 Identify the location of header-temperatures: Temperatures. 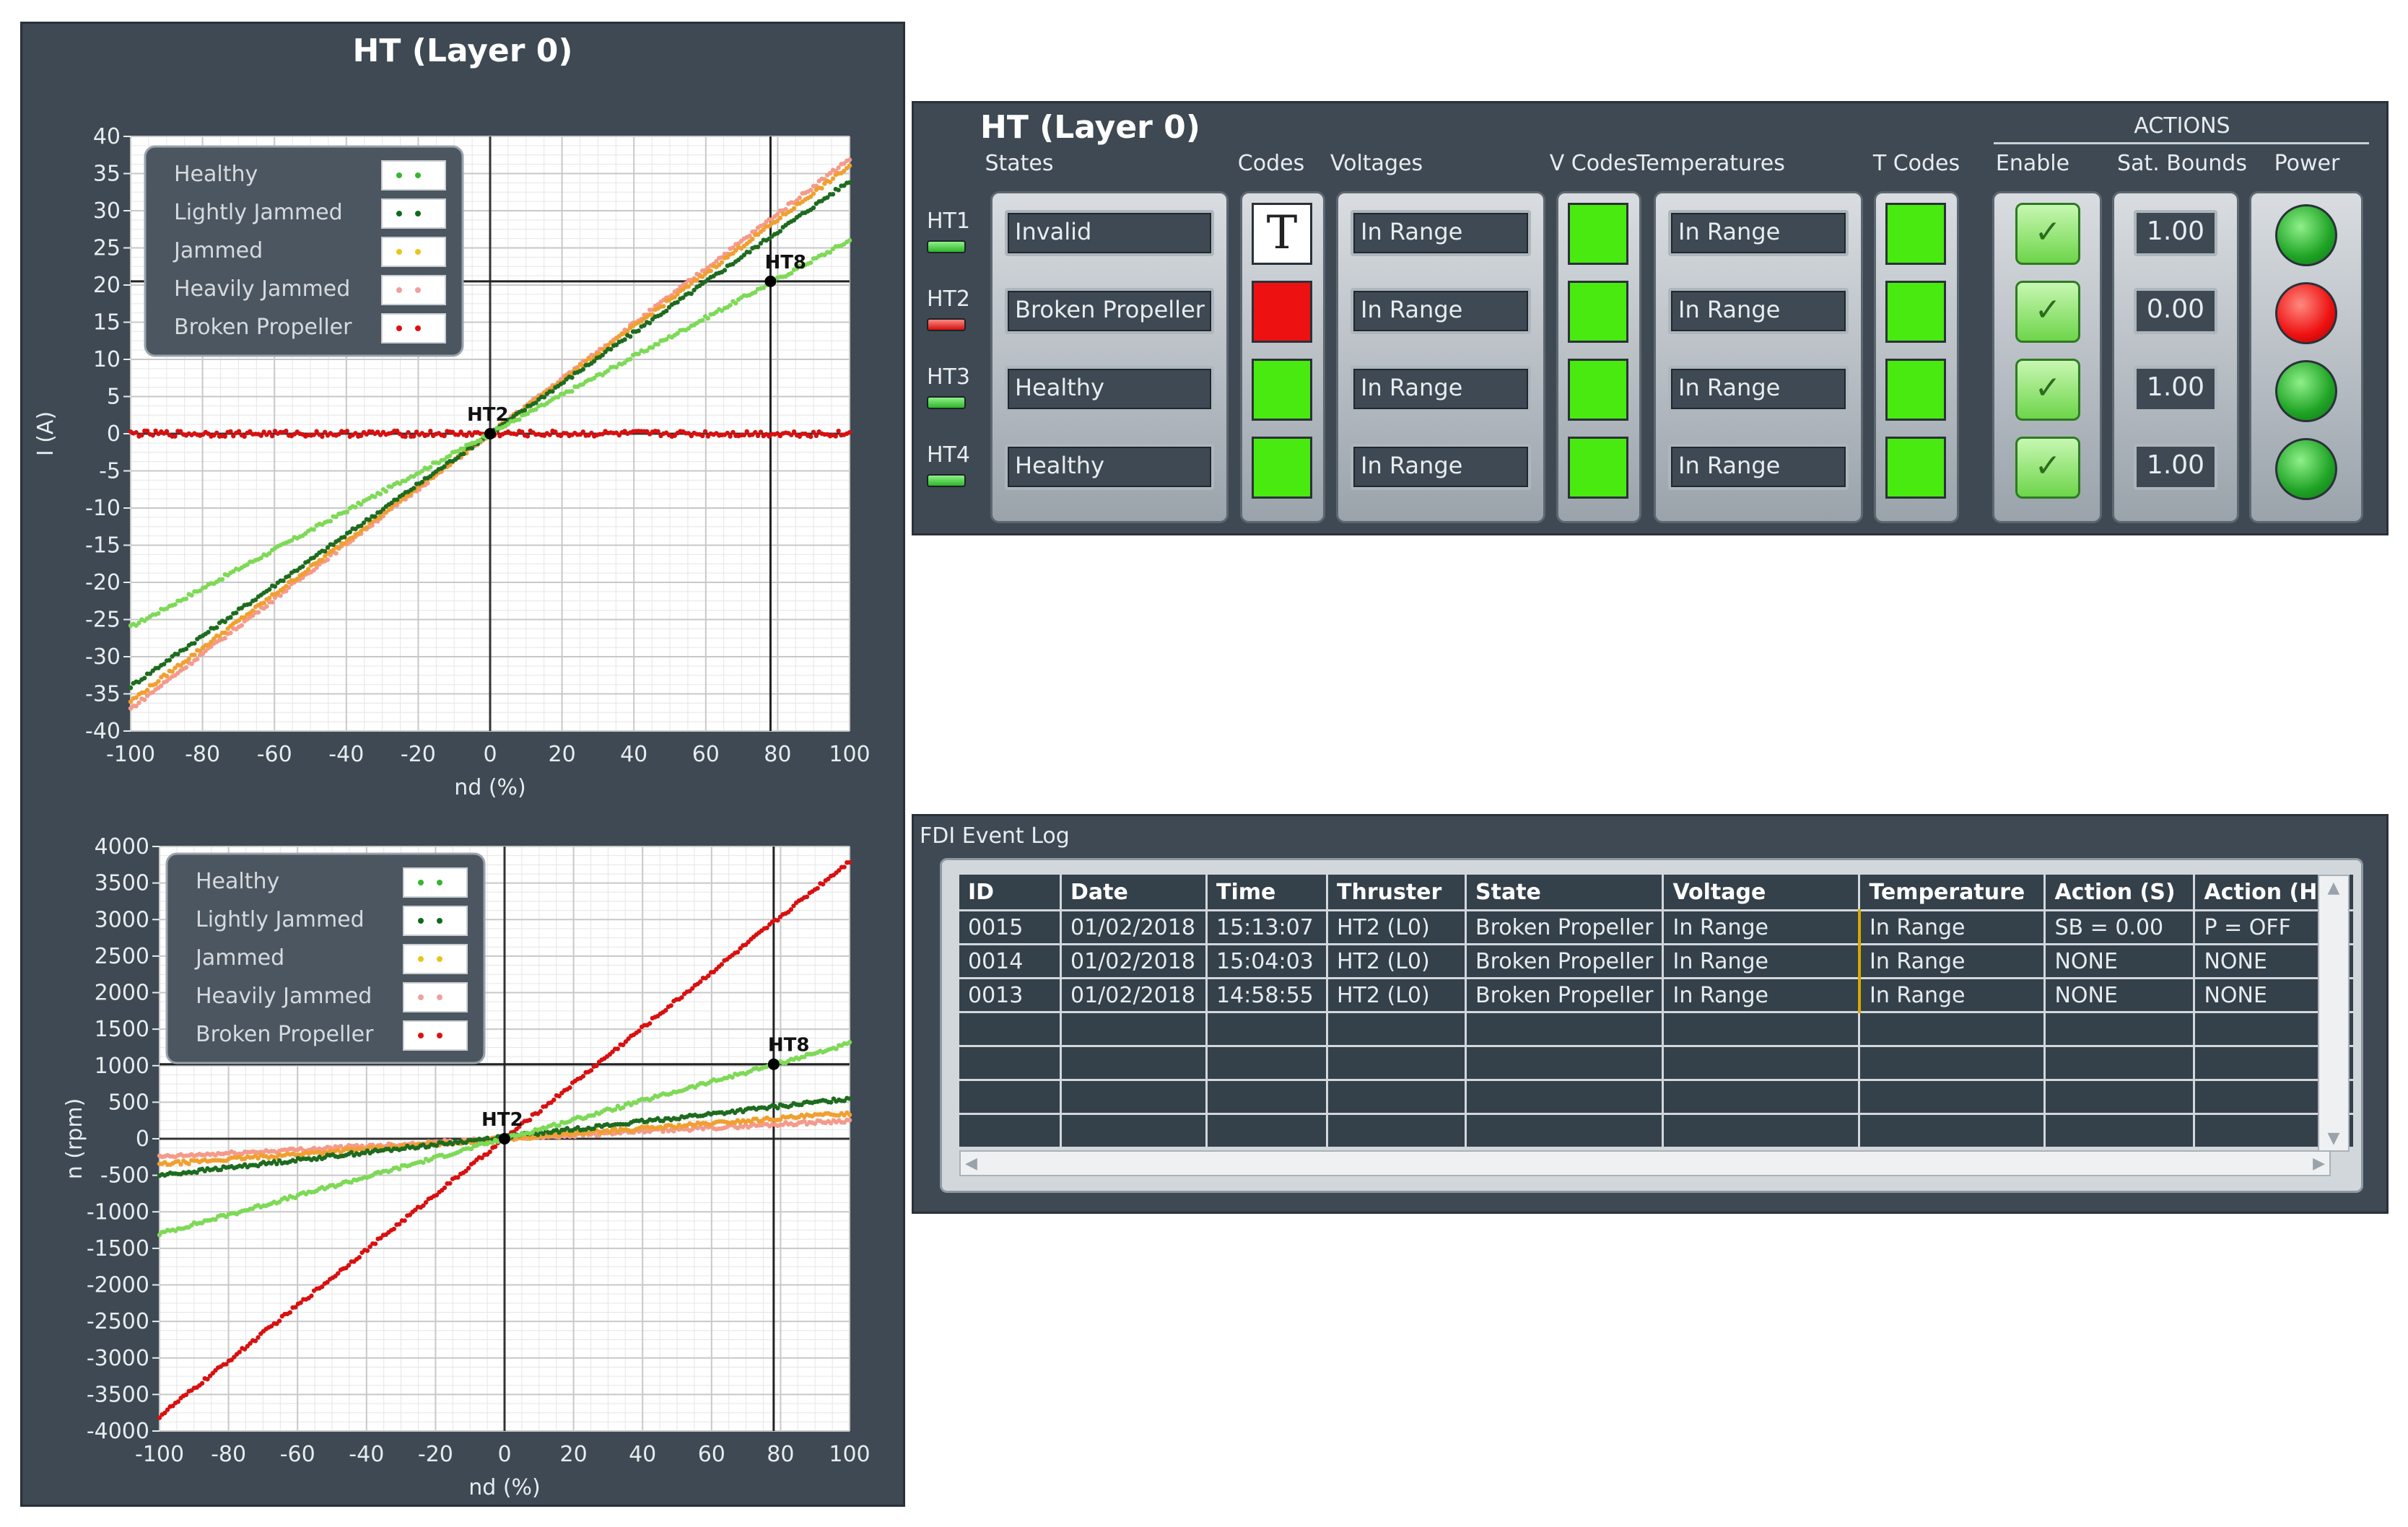
(1710, 163).